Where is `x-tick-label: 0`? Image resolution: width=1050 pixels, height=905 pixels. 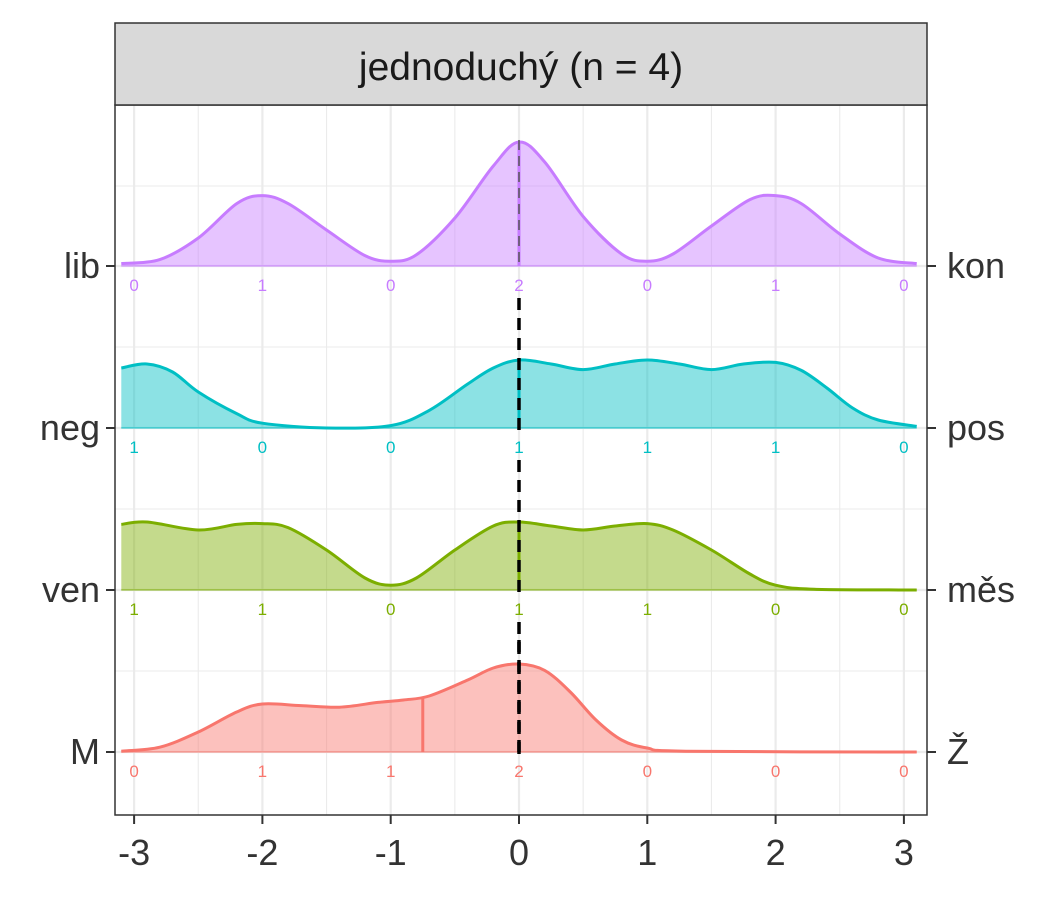 x-tick-label: 0 is located at coordinates (519, 852).